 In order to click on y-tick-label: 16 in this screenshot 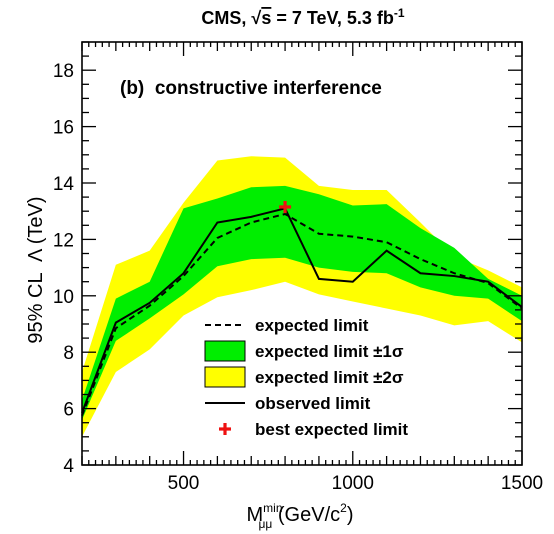, I will do `click(63, 128)`.